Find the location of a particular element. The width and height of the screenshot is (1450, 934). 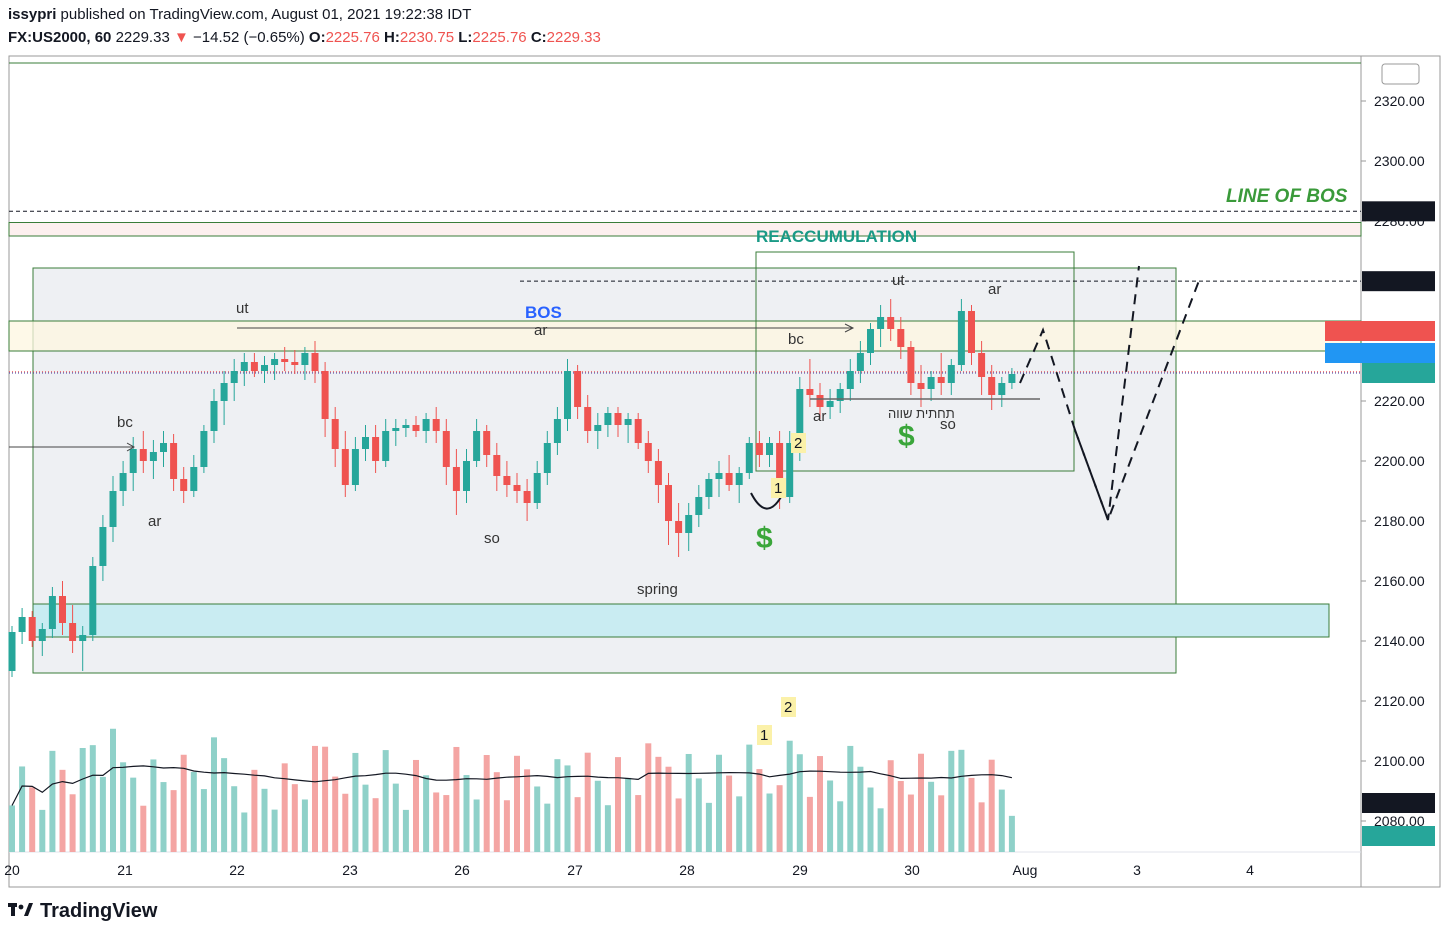

currency-badge-box is located at coordinates (1400, 74).